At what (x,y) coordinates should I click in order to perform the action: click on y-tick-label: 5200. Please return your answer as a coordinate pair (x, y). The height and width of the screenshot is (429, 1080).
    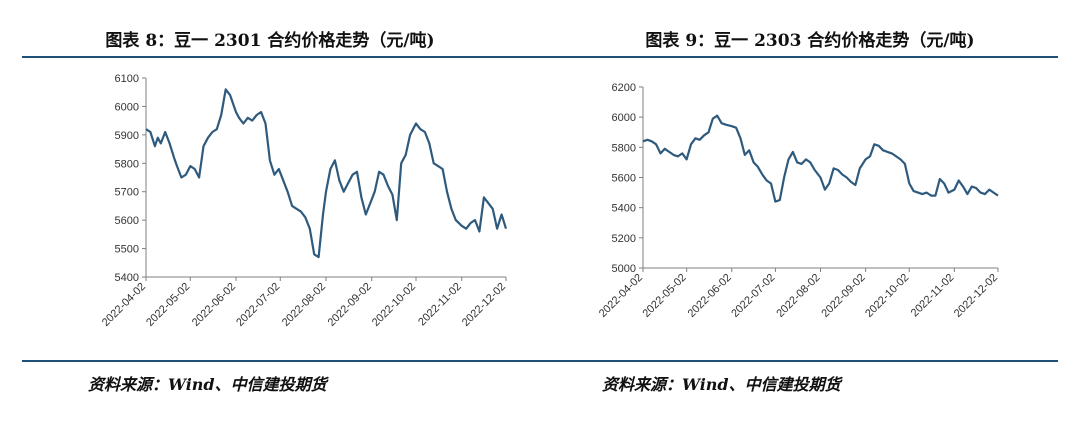
    Looking at the image, I should click on (624, 239).